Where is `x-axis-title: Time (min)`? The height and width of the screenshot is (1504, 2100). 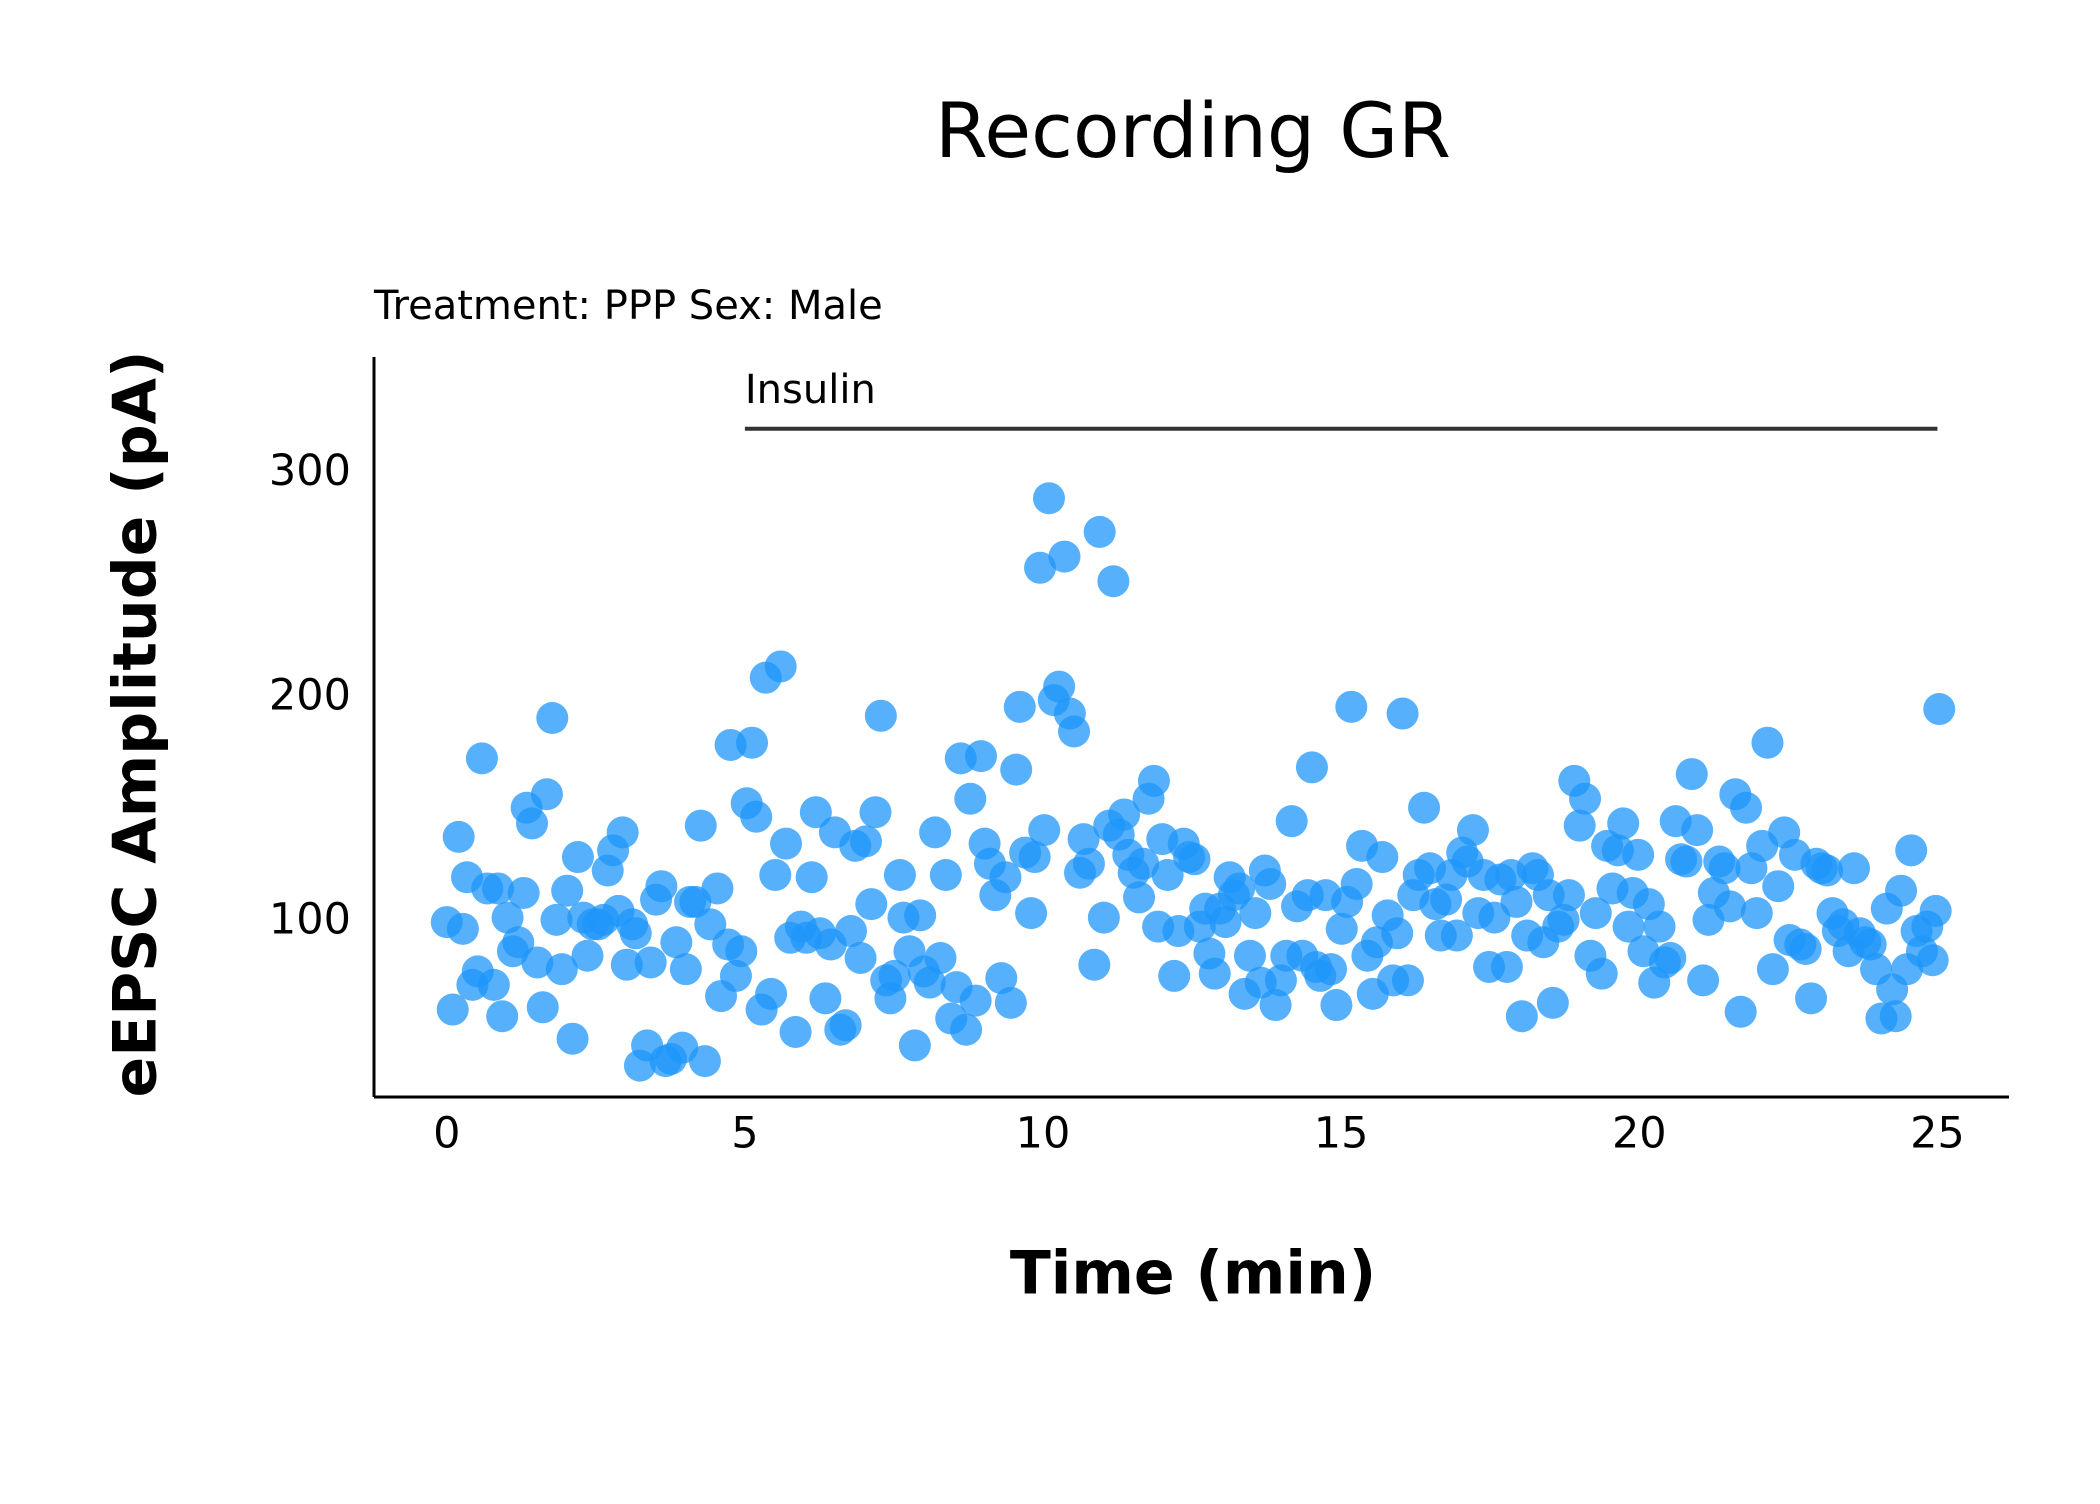 x-axis-title: Time (min) is located at coordinates (1193, 1274).